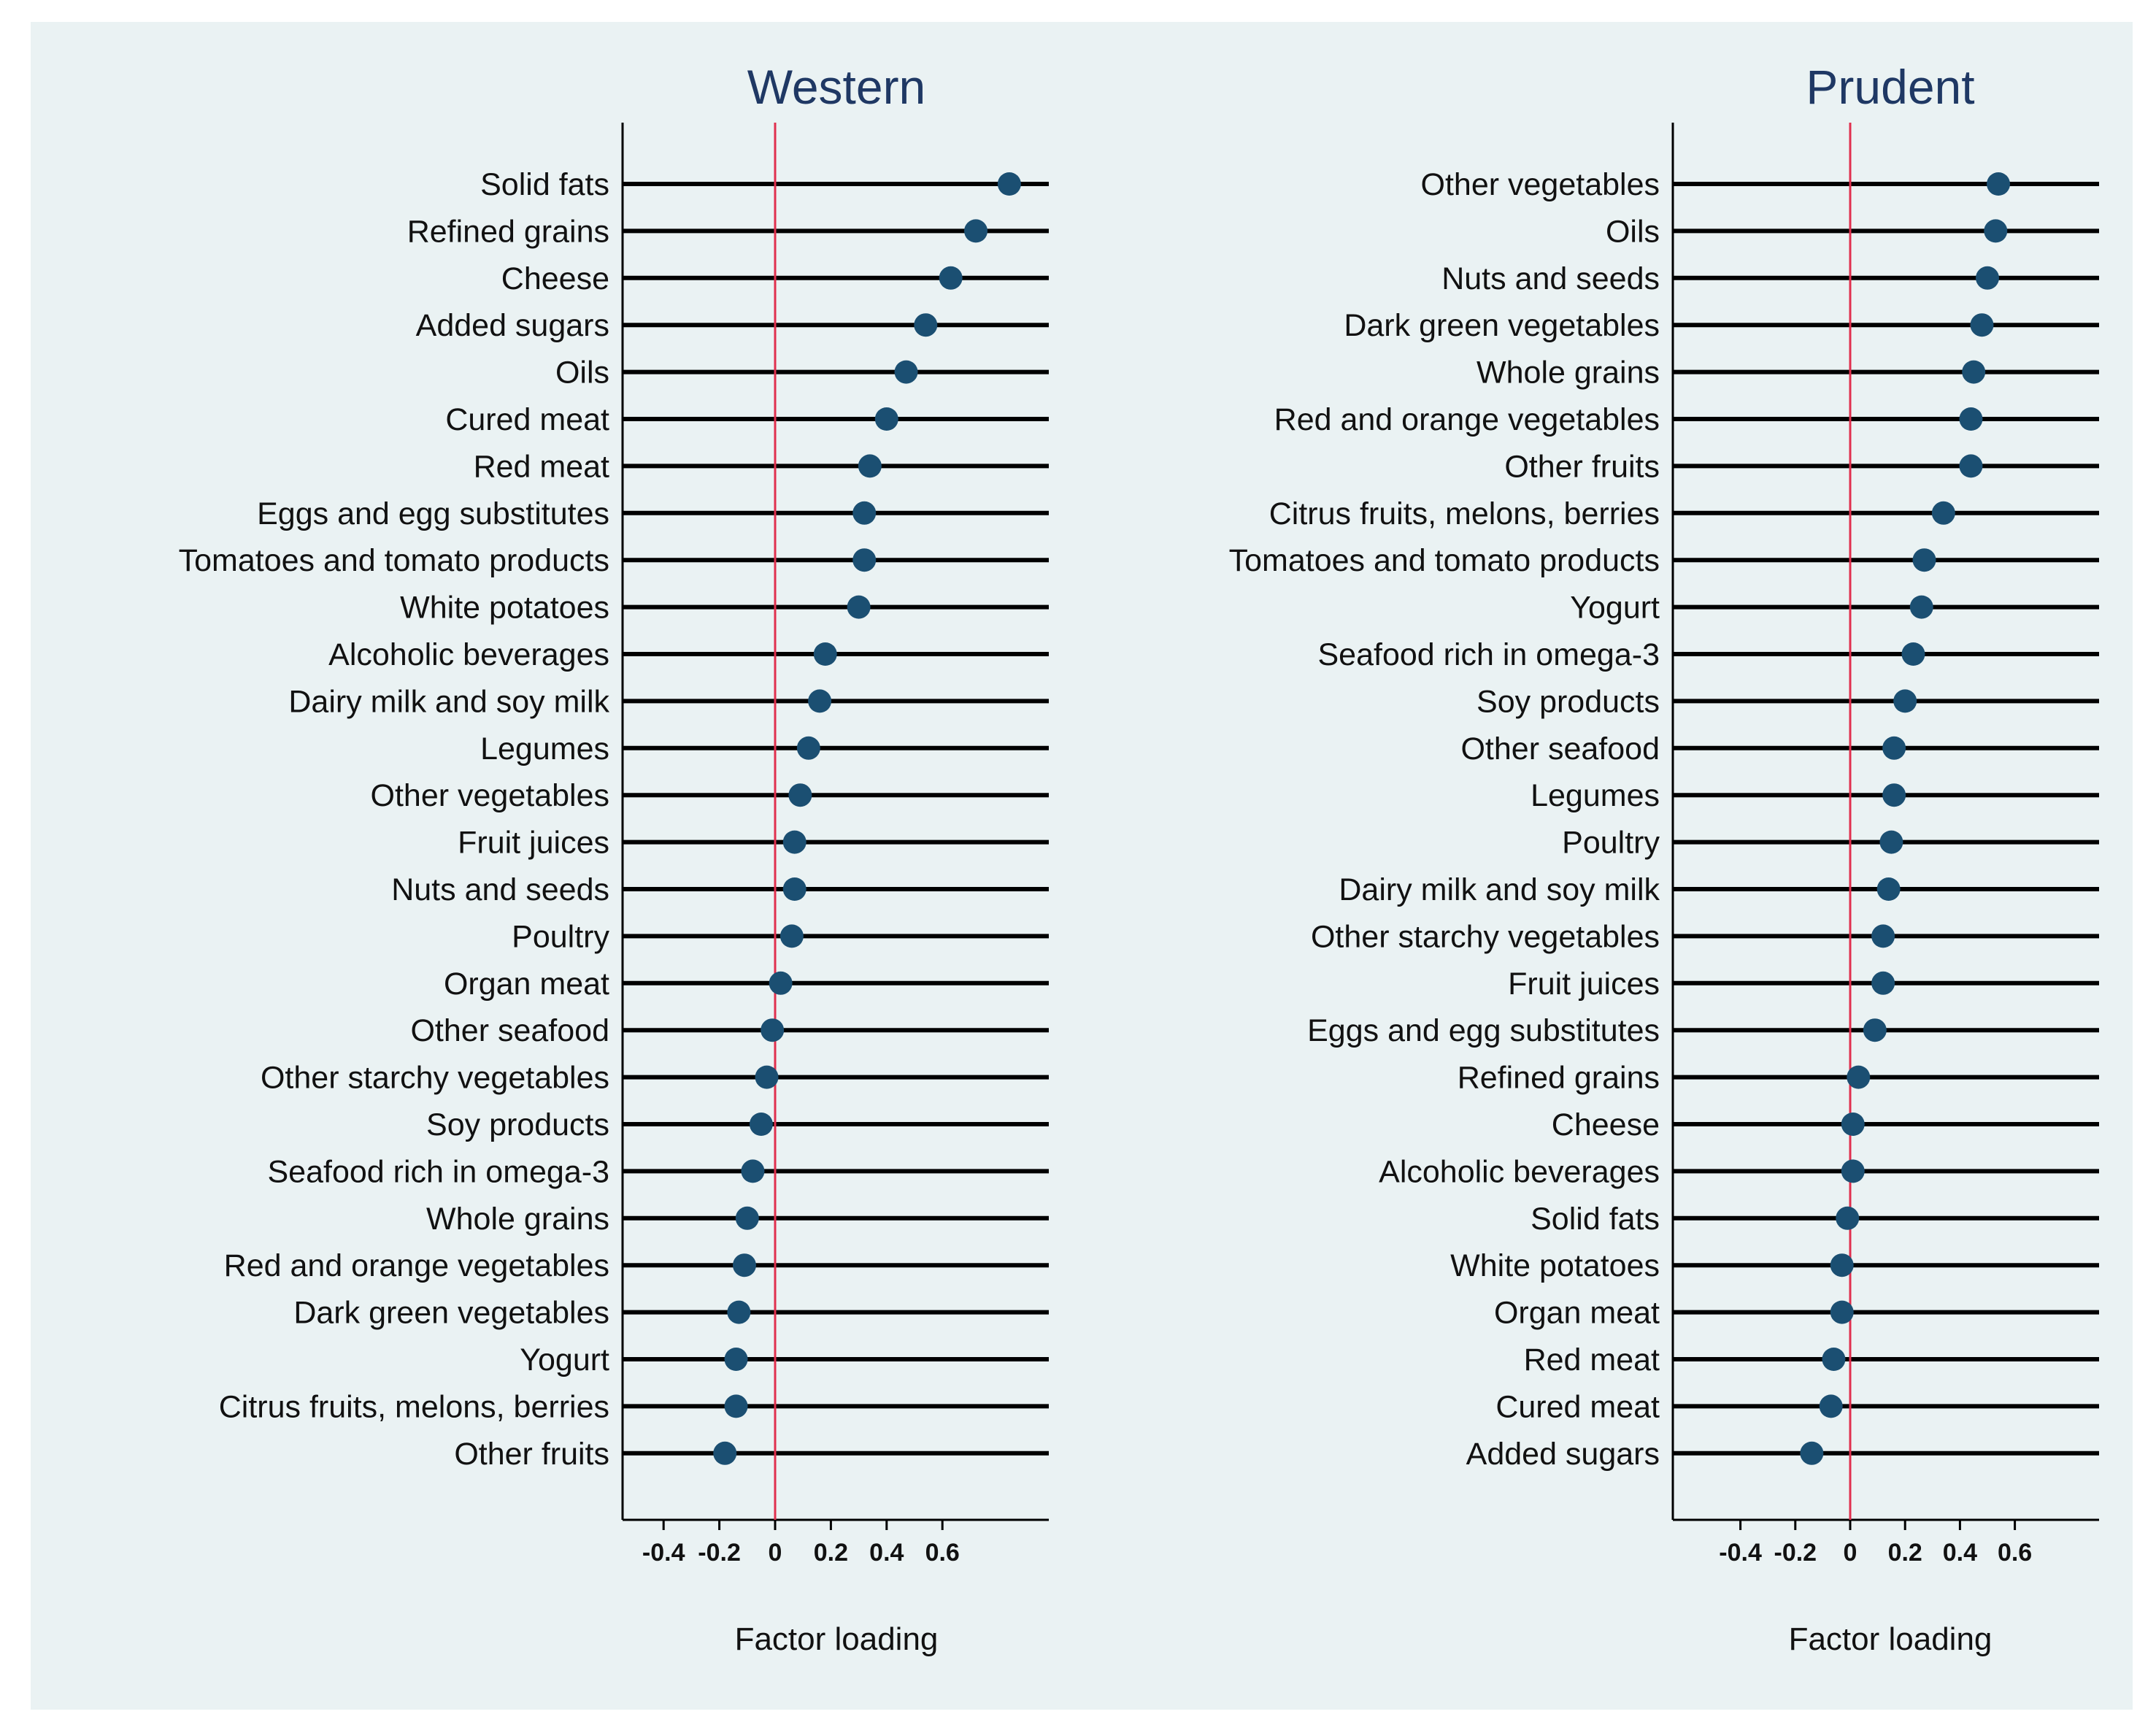 This screenshot has width=2156, height=1733. What do you see at coordinates (1568, 701) in the screenshot?
I see `category-label: Soy products` at bounding box center [1568, 701].